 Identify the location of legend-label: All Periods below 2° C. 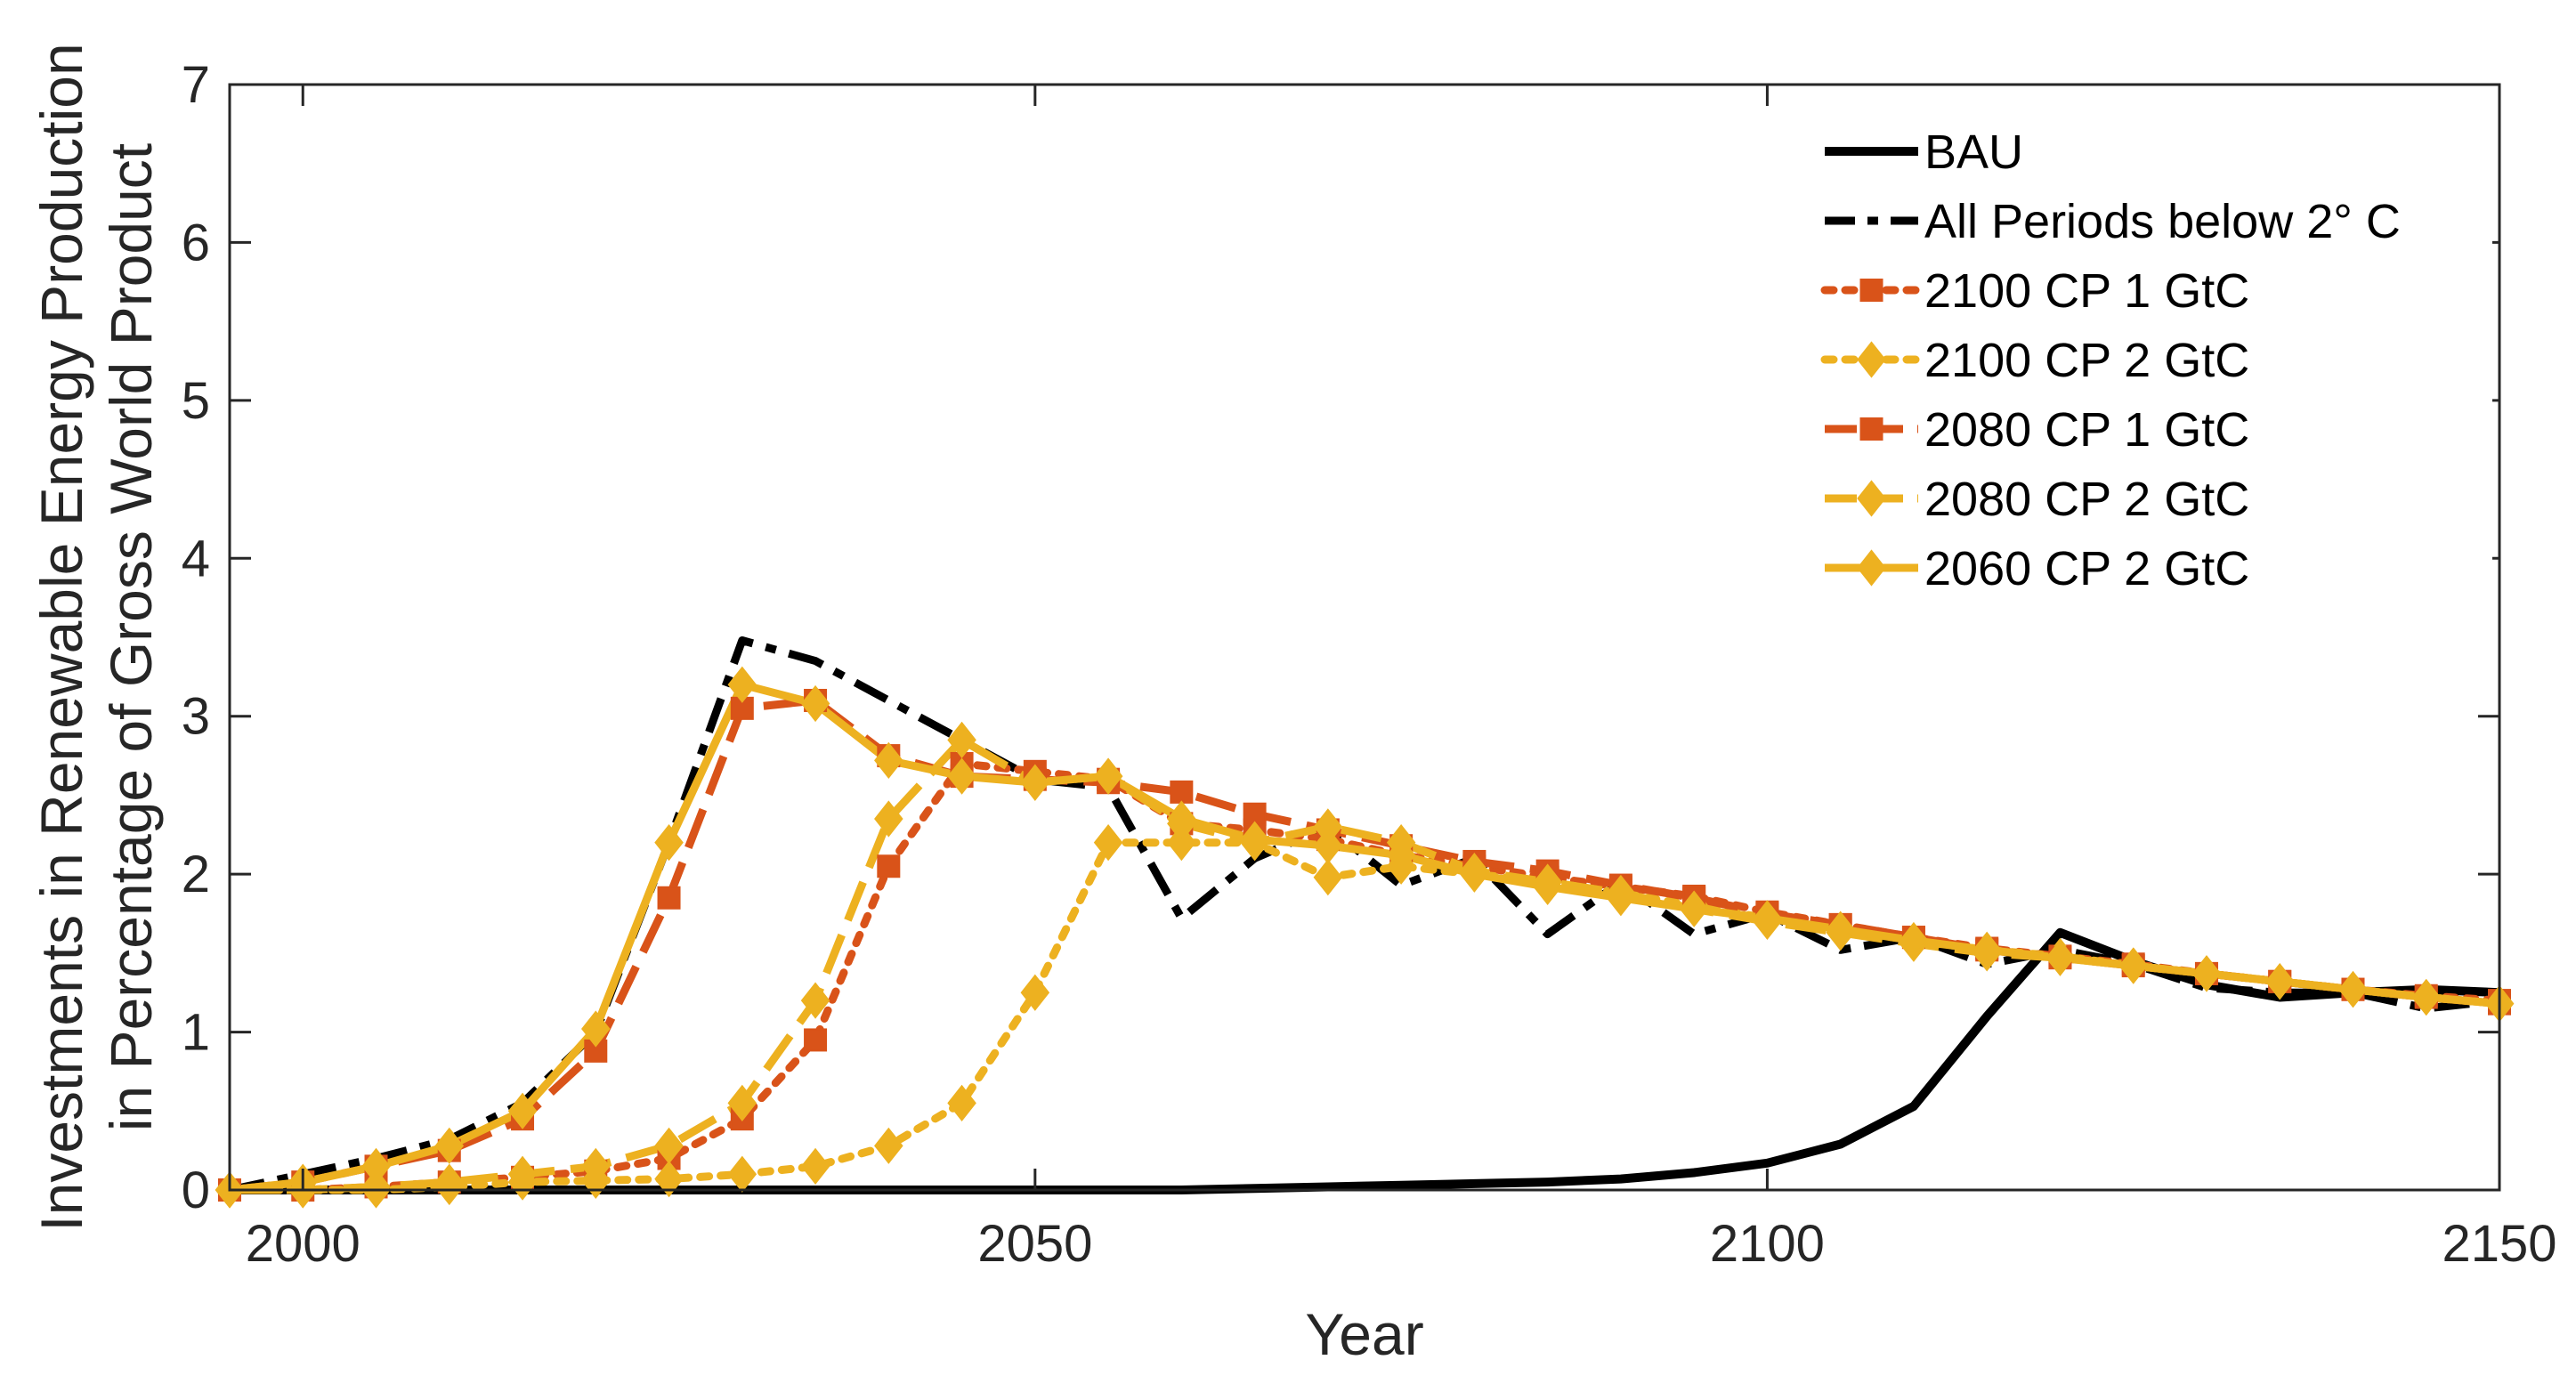
(2162, 222).